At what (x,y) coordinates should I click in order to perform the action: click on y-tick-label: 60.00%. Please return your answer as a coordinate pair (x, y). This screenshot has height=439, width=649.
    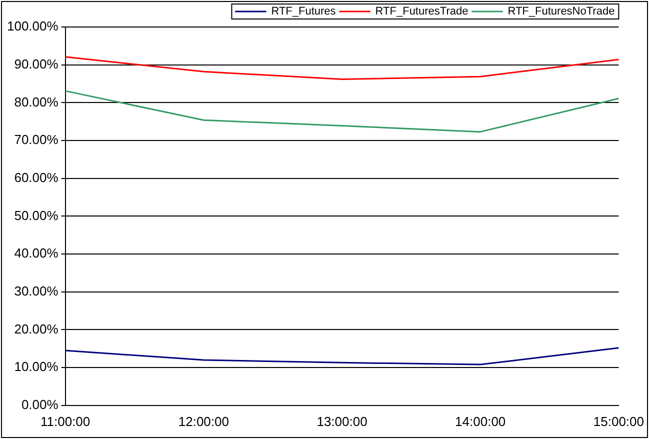
    Looking at the image, I should click on (36, 177).